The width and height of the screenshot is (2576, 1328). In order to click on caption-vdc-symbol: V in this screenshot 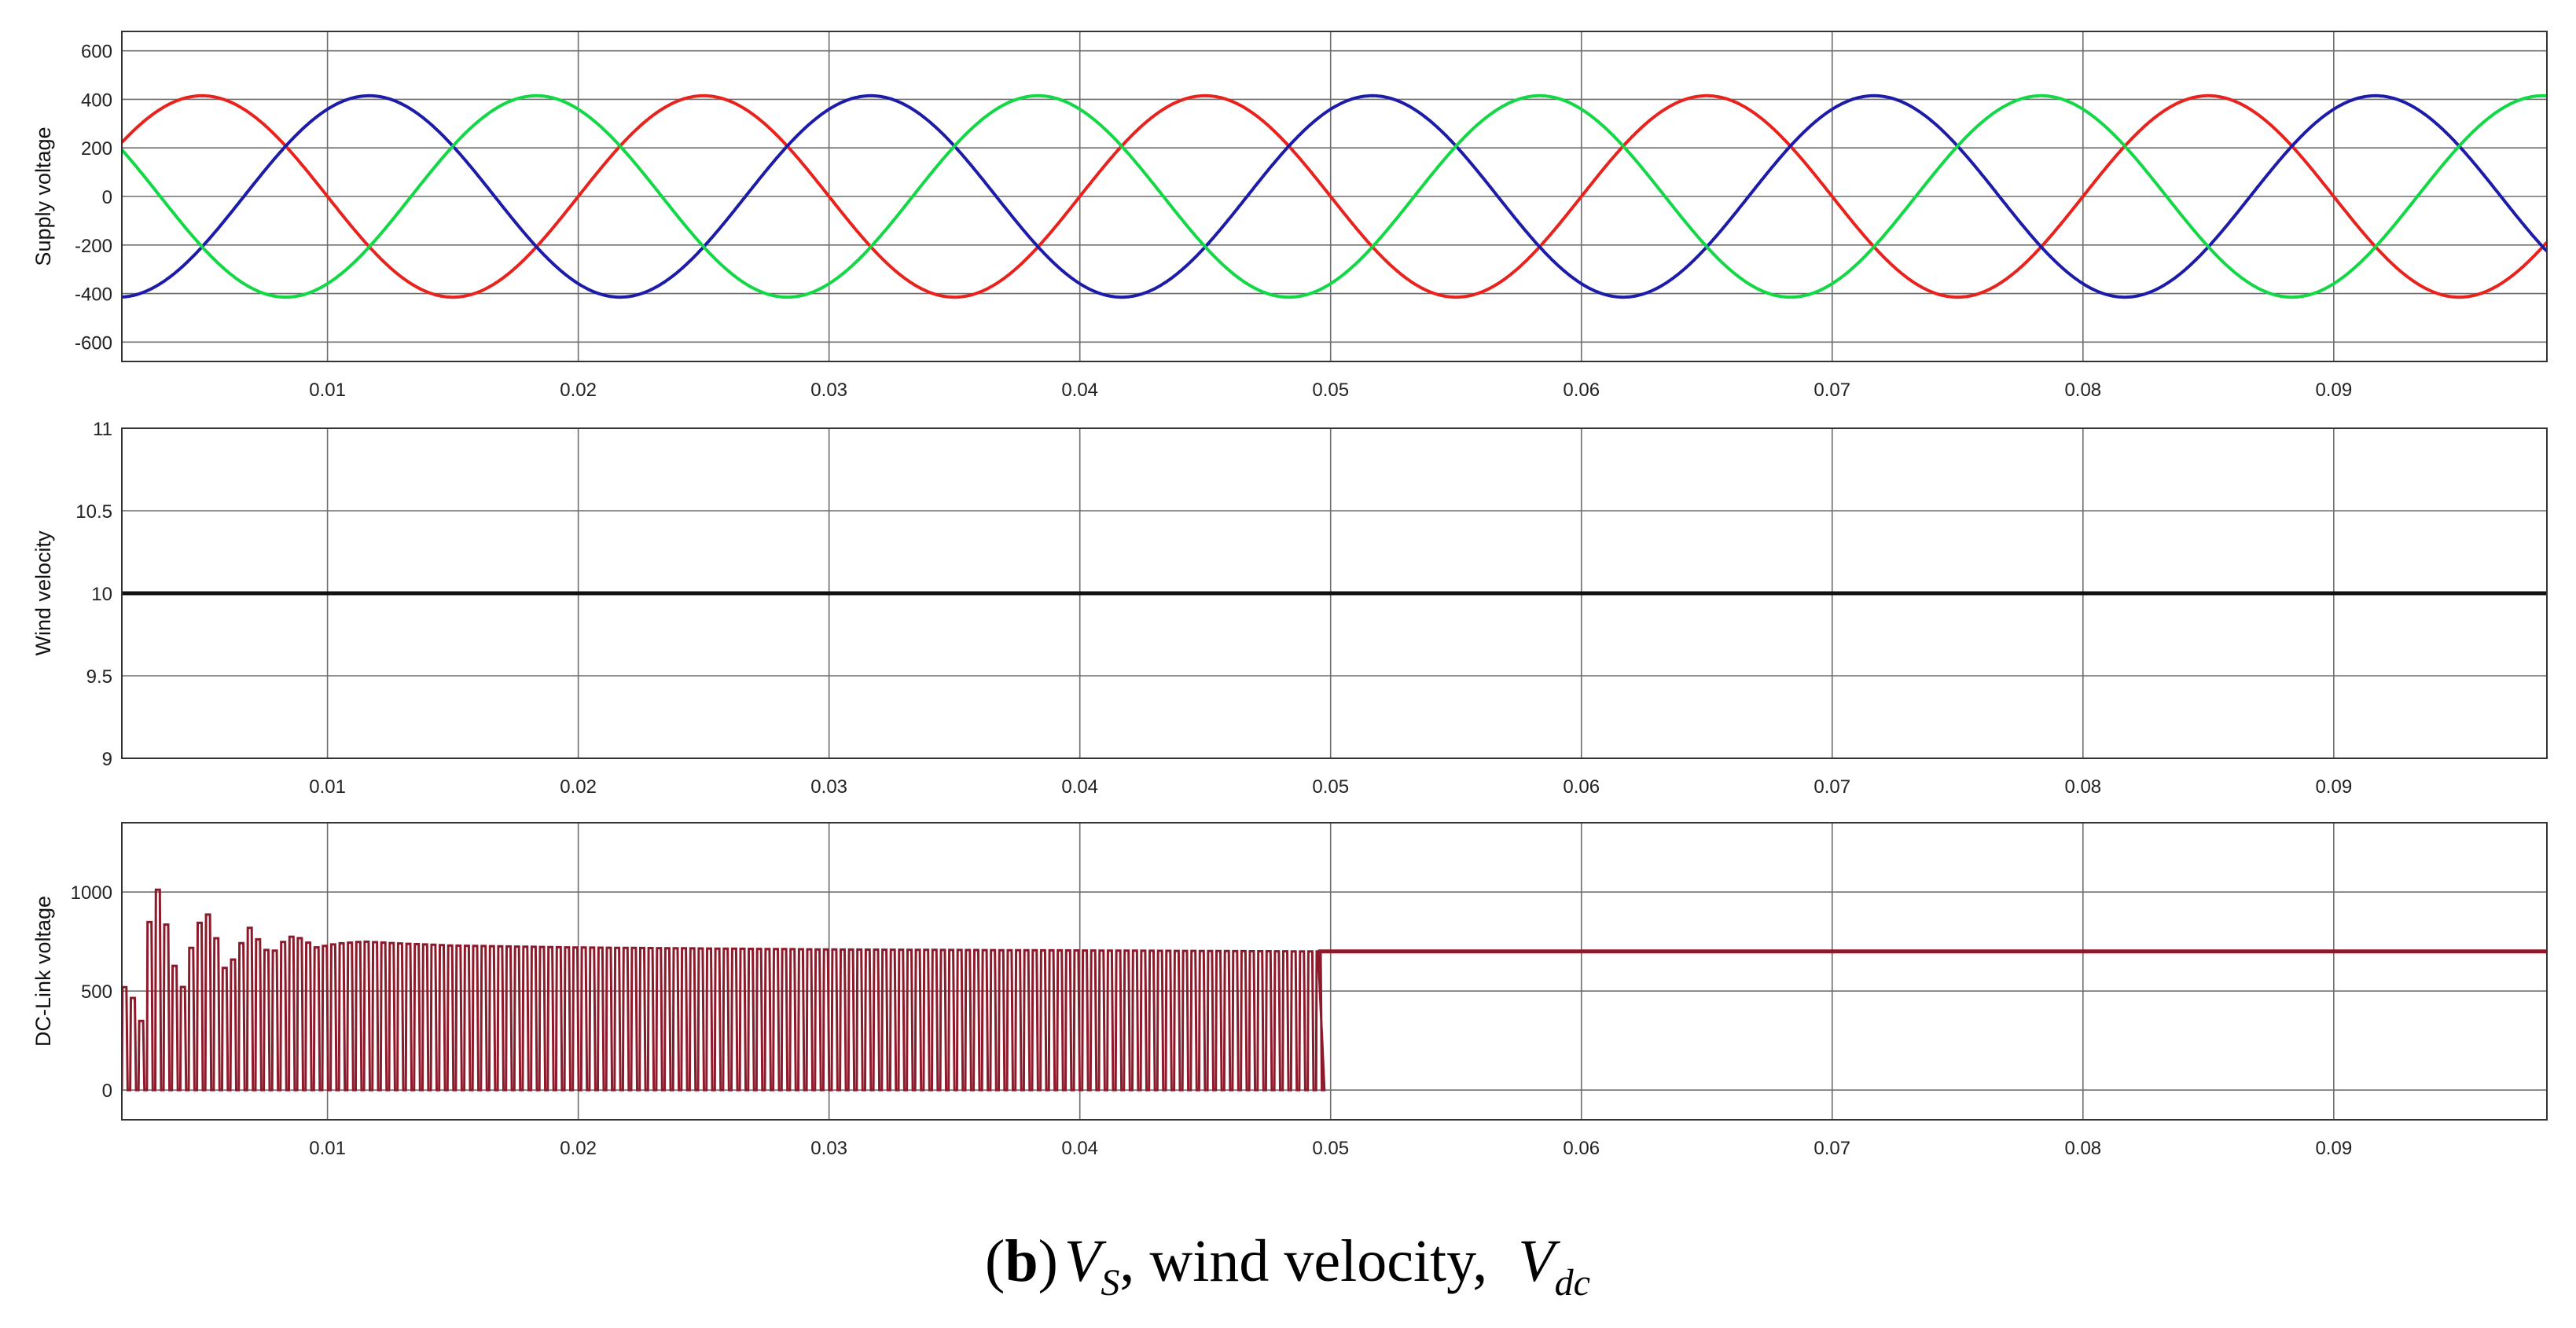, I will do `click(1539, 1261)`.